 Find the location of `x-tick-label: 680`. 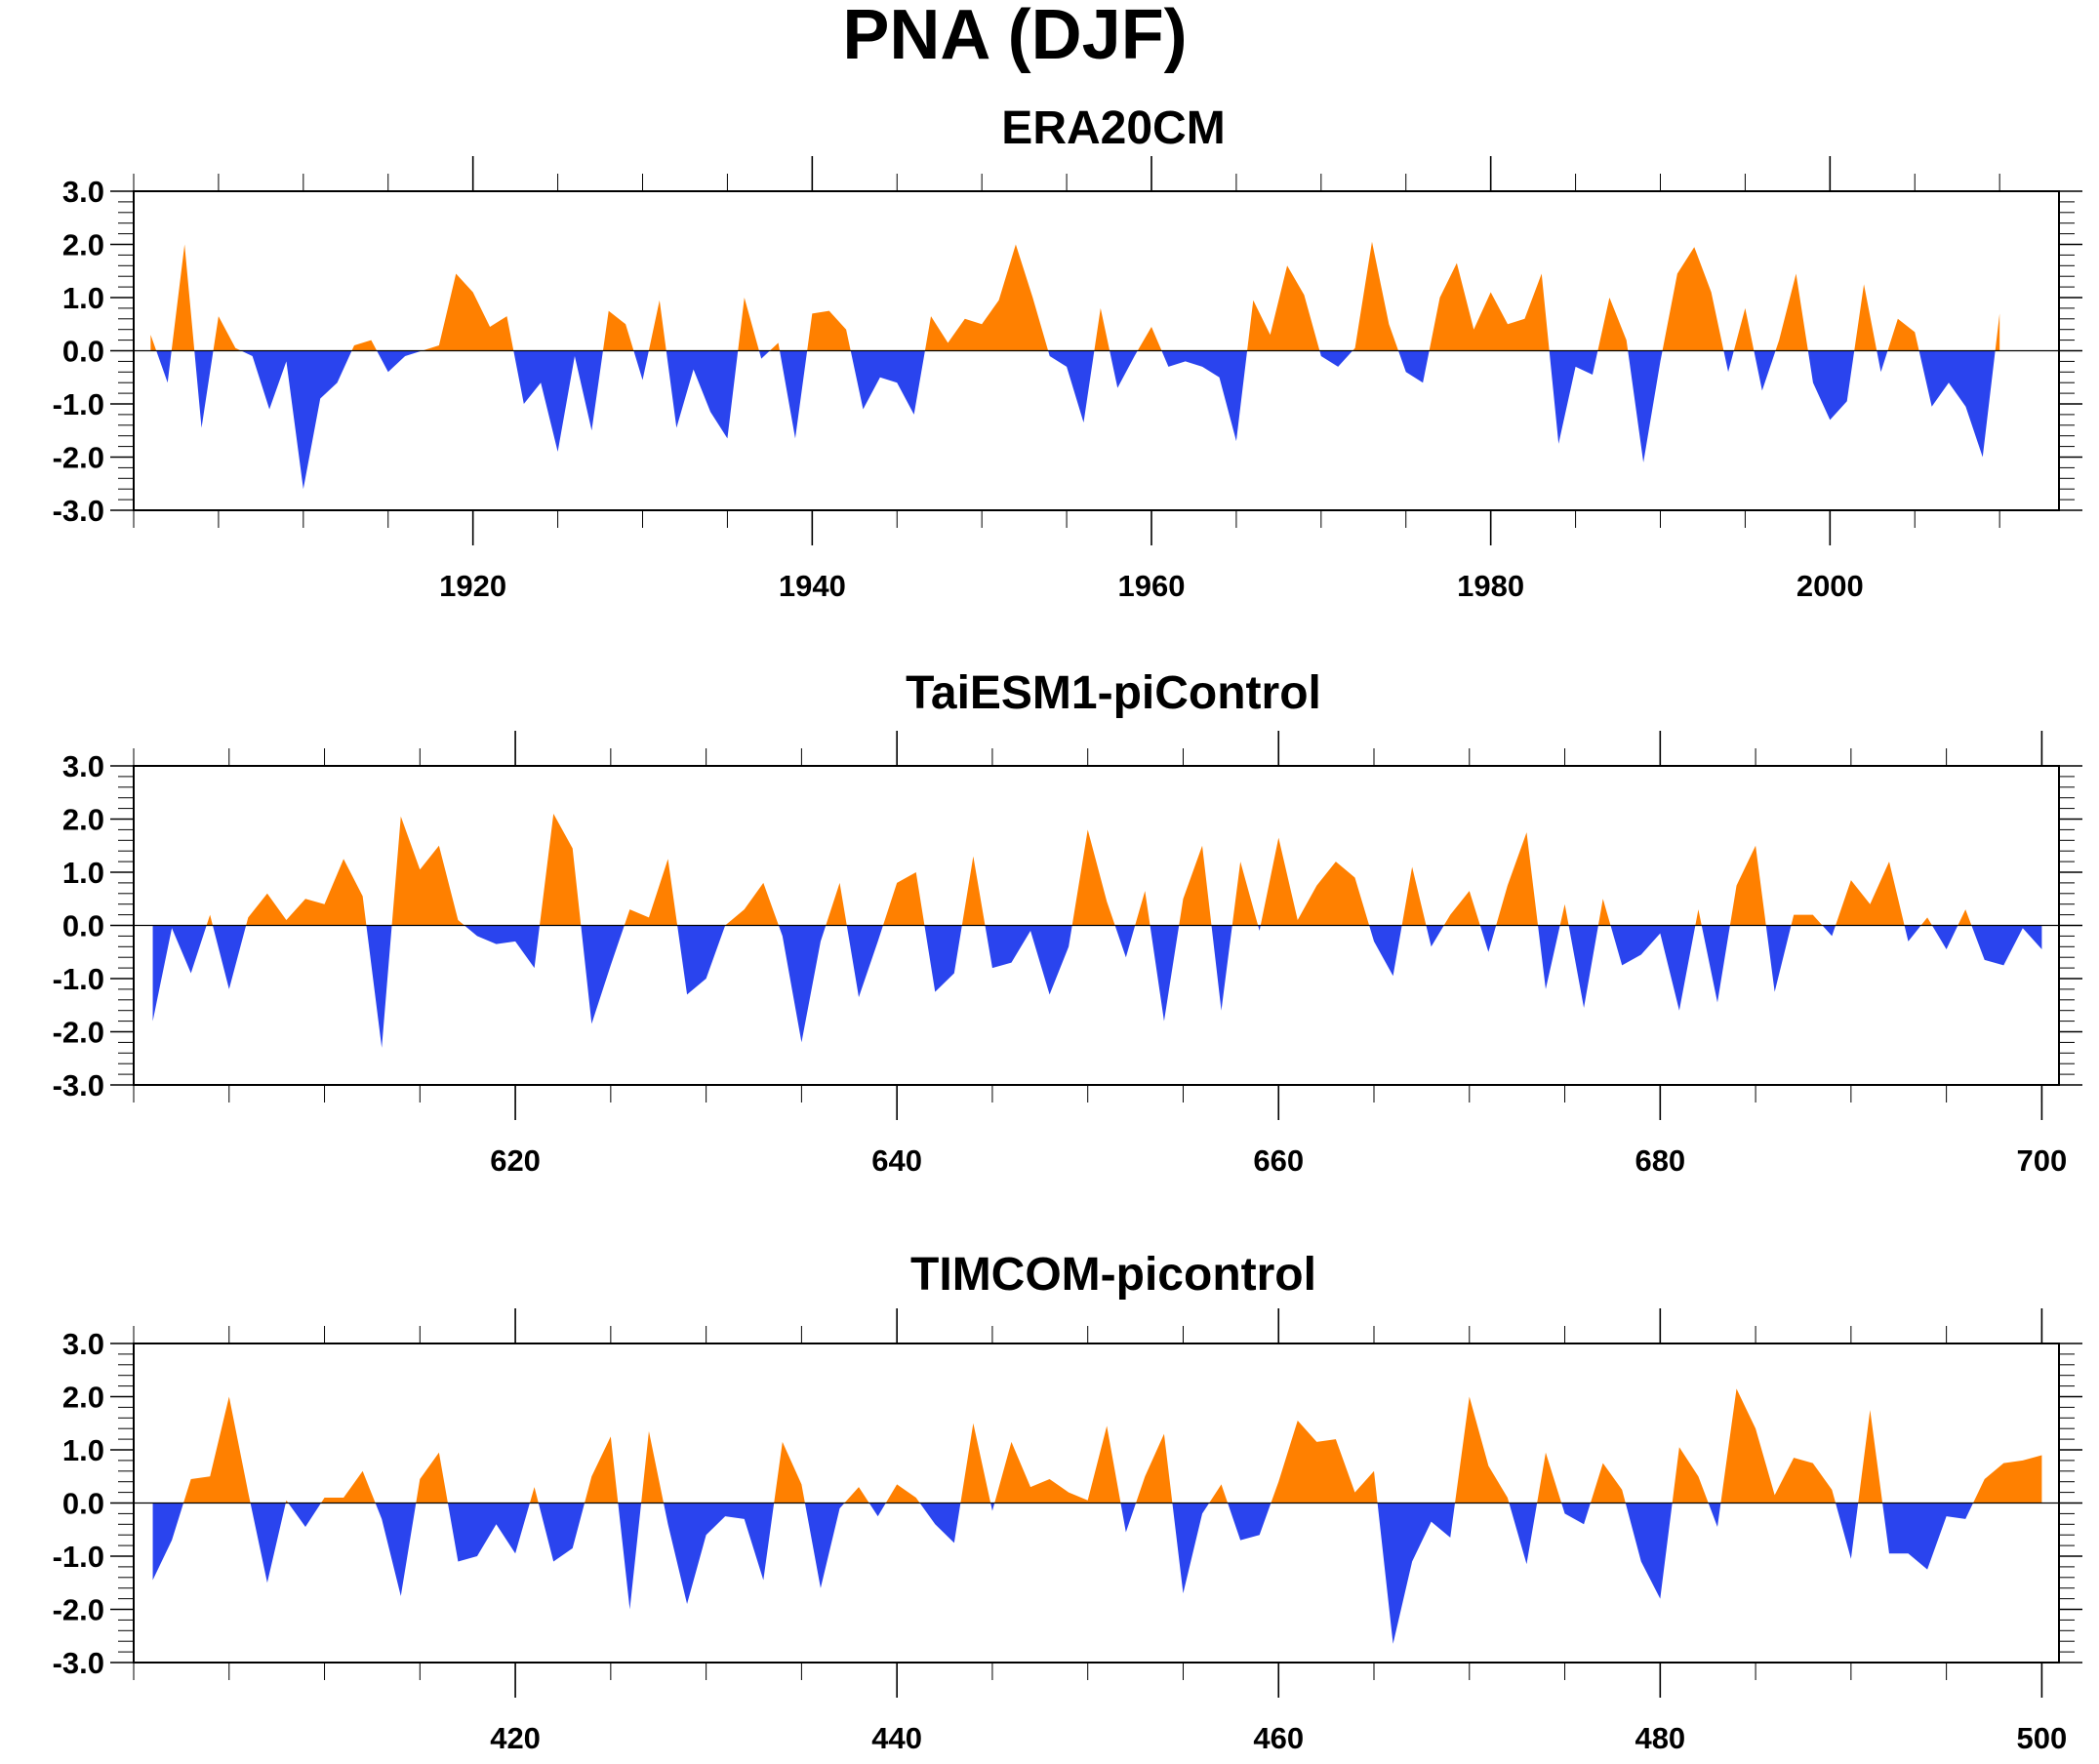

x-tick-label: 680 is located at coordinates (1660, 1161).